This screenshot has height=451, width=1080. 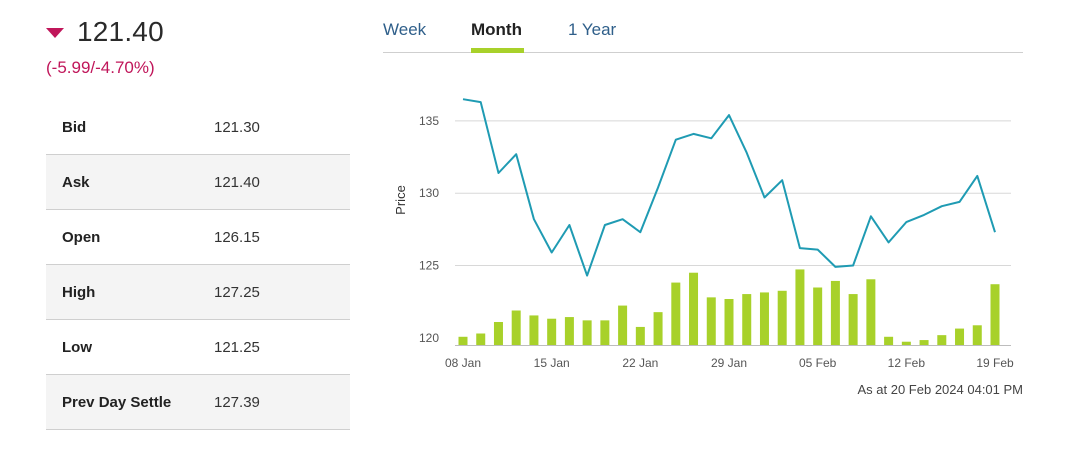 What do you see at coordinates (640, 363) in the screenshot?
I see `x-tick-label: 22 Jan` at bounding box center [640, 363].